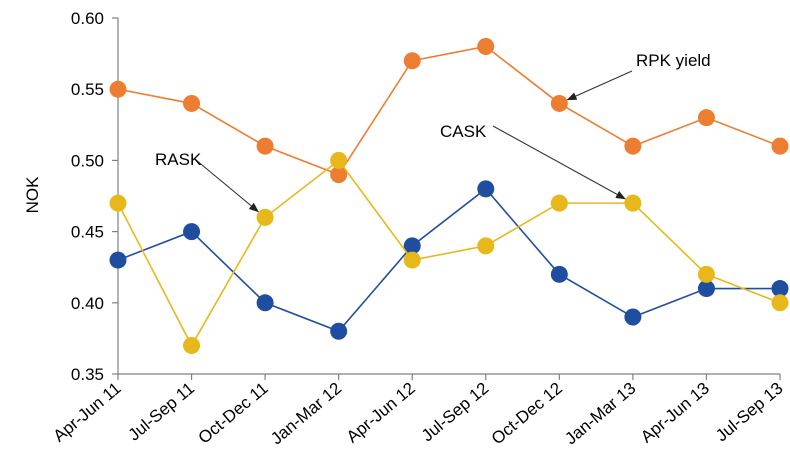 The image size is (790, 458). What do you see at coordinates (94, 196) in the screenshot?
I see `y-axis-ticks: 0.35 0.40 0.45 0.50 0.55 0.60` at bounding box center [94, 196].